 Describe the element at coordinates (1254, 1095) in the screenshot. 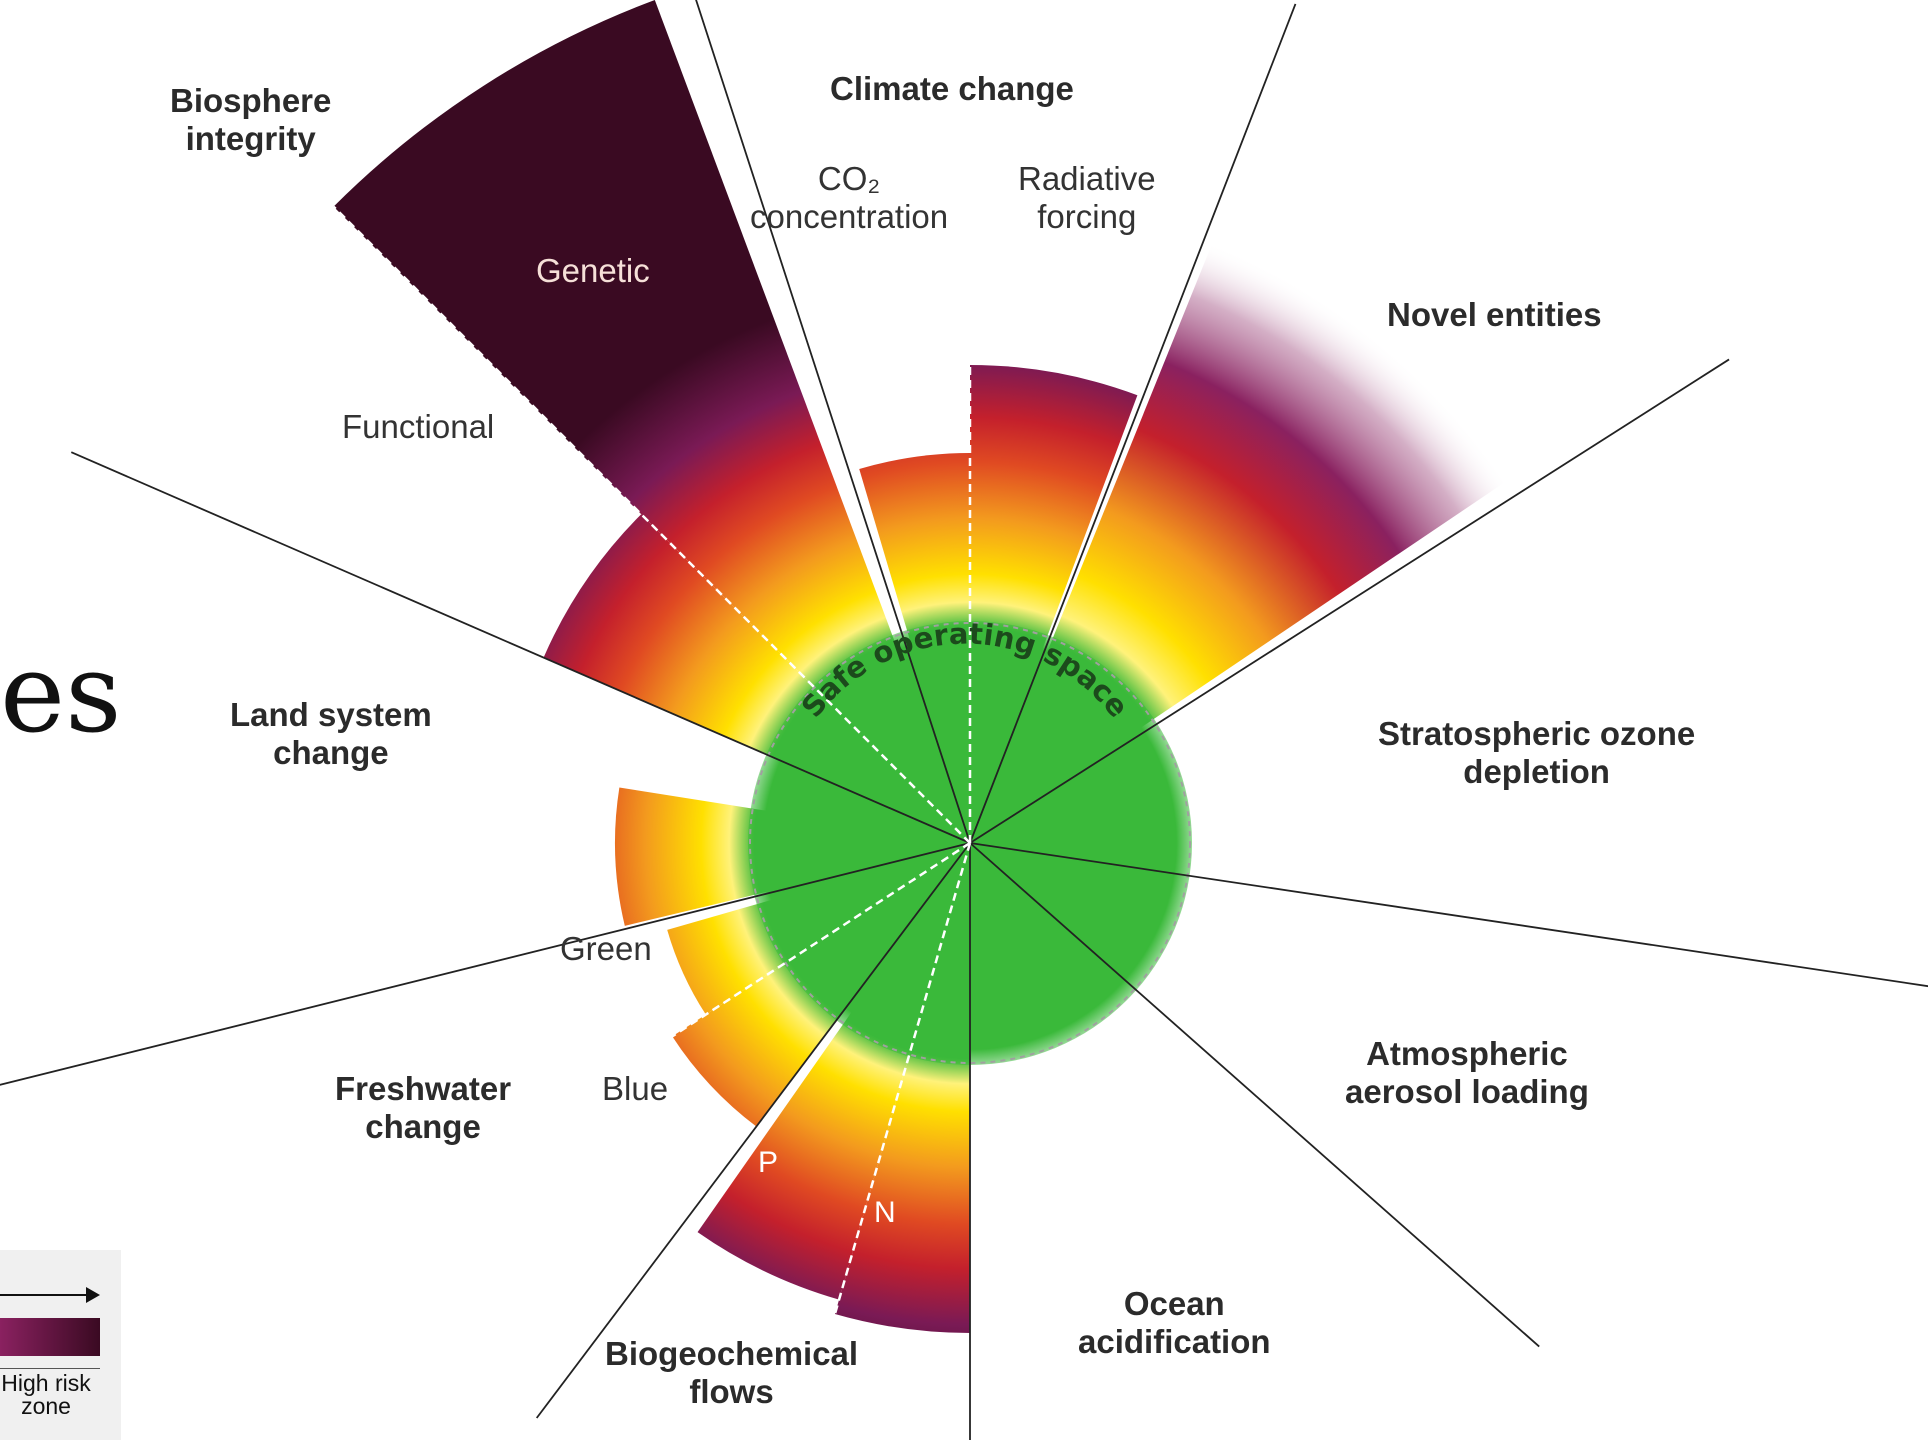

I see `divider-aerosol-ocean` at that location.